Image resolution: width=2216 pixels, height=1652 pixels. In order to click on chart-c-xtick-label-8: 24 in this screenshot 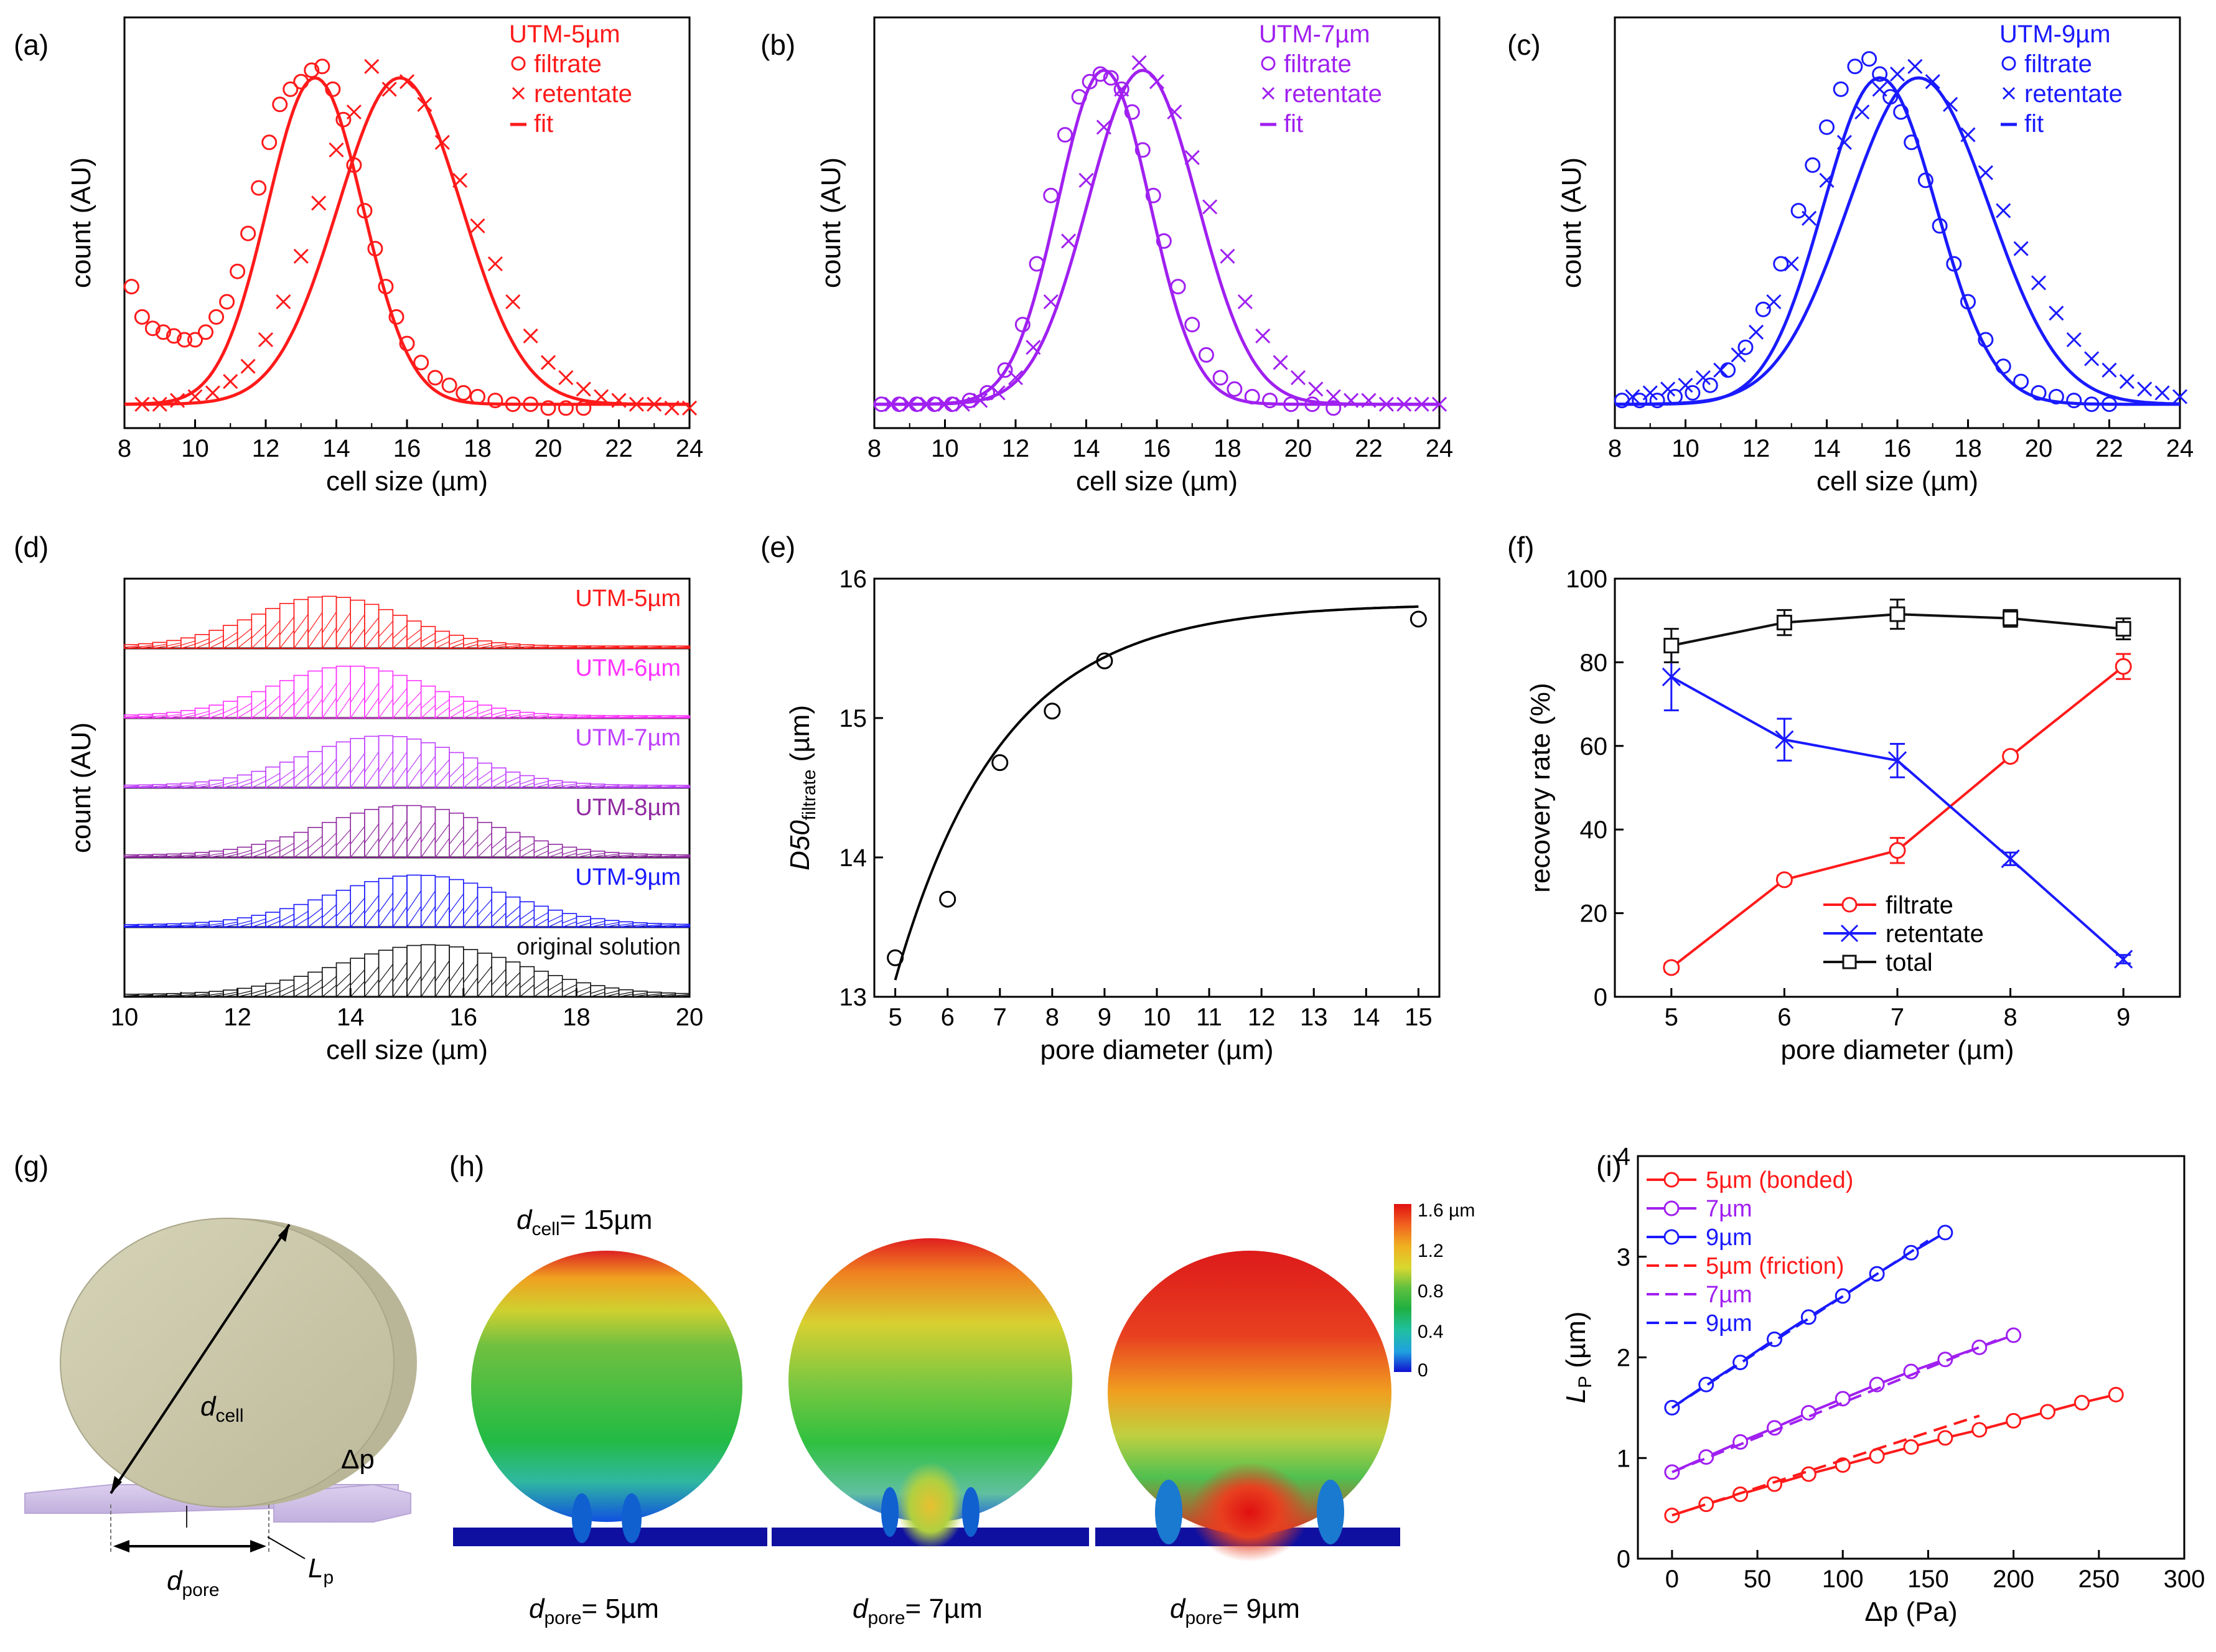, I will do `click(2180, 448)`.